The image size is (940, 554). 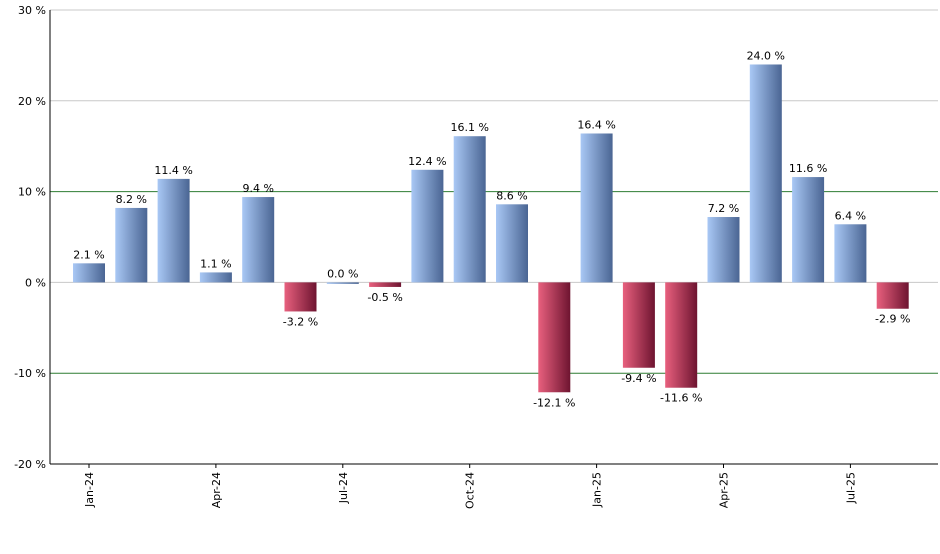 I want to click on y-tick-label: 10 %, so click(x=32, y=192).